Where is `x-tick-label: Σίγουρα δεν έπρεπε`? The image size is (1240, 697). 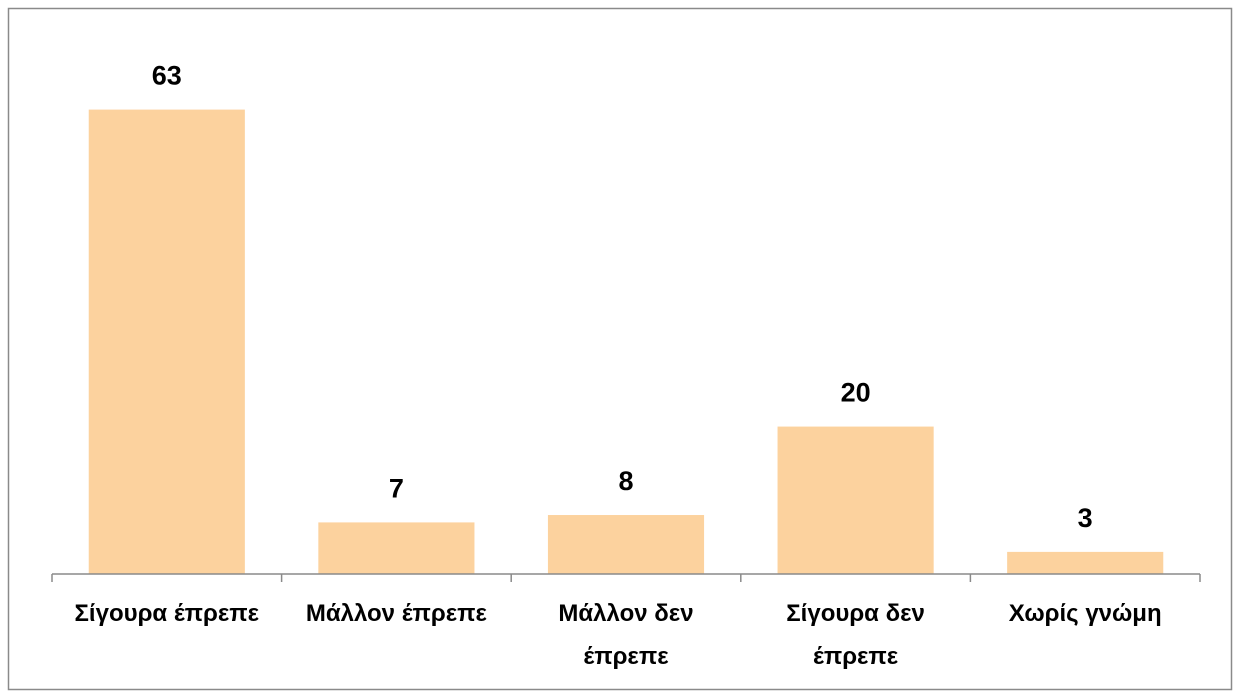 x-tick-label: Σίγουρα δεν έπρεπε is located at coordinates (855, 635).